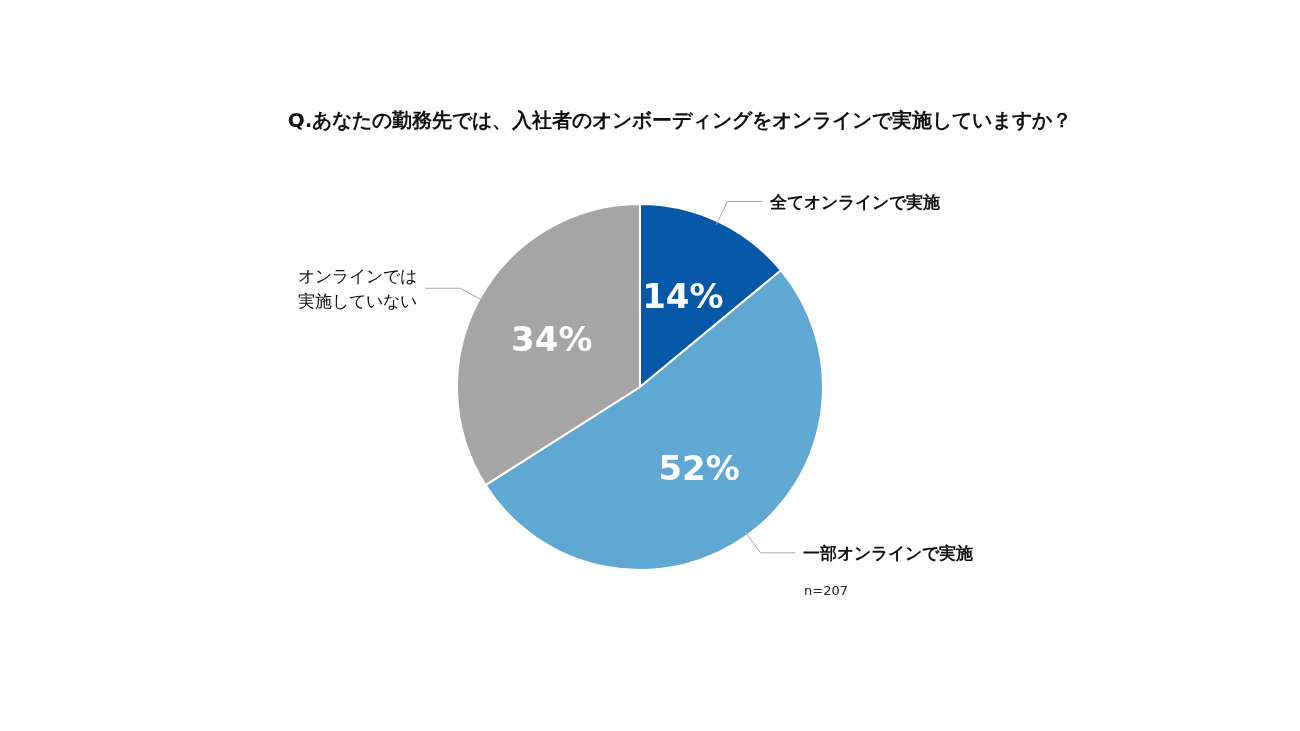 The image size is (1300, 731). I want to click on title: Q.あなたの勤務先では、入社者のオンボーディングをオンラインで実施していますか？, so click(680, 120).